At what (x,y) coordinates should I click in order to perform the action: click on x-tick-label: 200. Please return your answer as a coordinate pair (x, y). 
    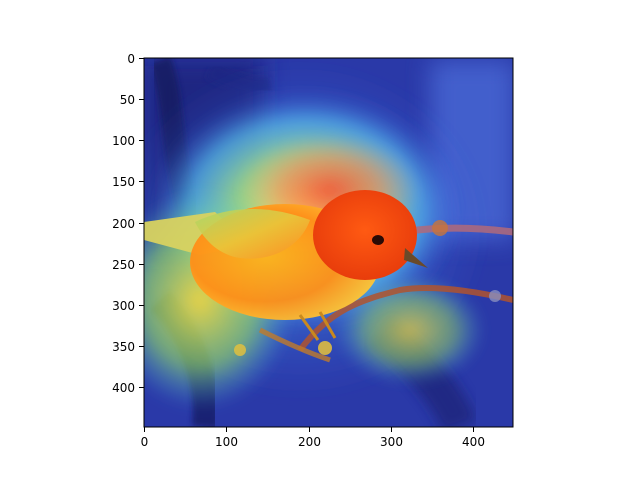
    Looking at the image, I should click on (309, 442).